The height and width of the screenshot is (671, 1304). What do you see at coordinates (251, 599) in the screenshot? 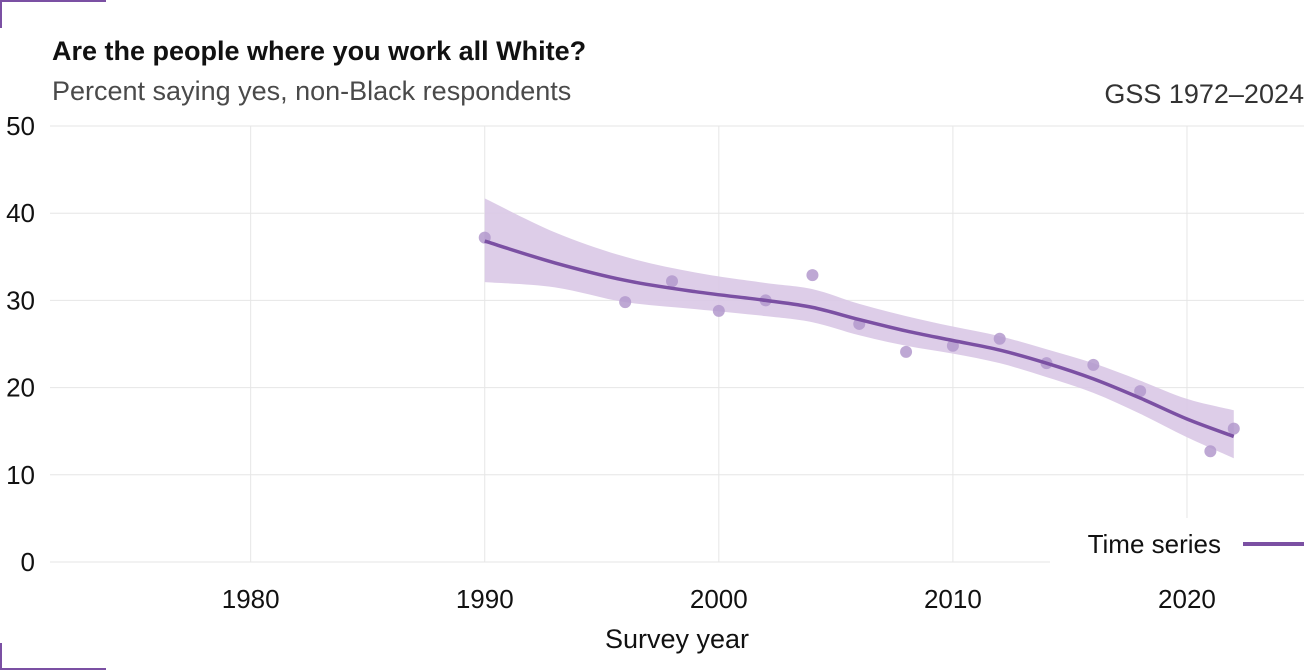
I see `x-tick-label: 1980` at bounding box center [251, 599].